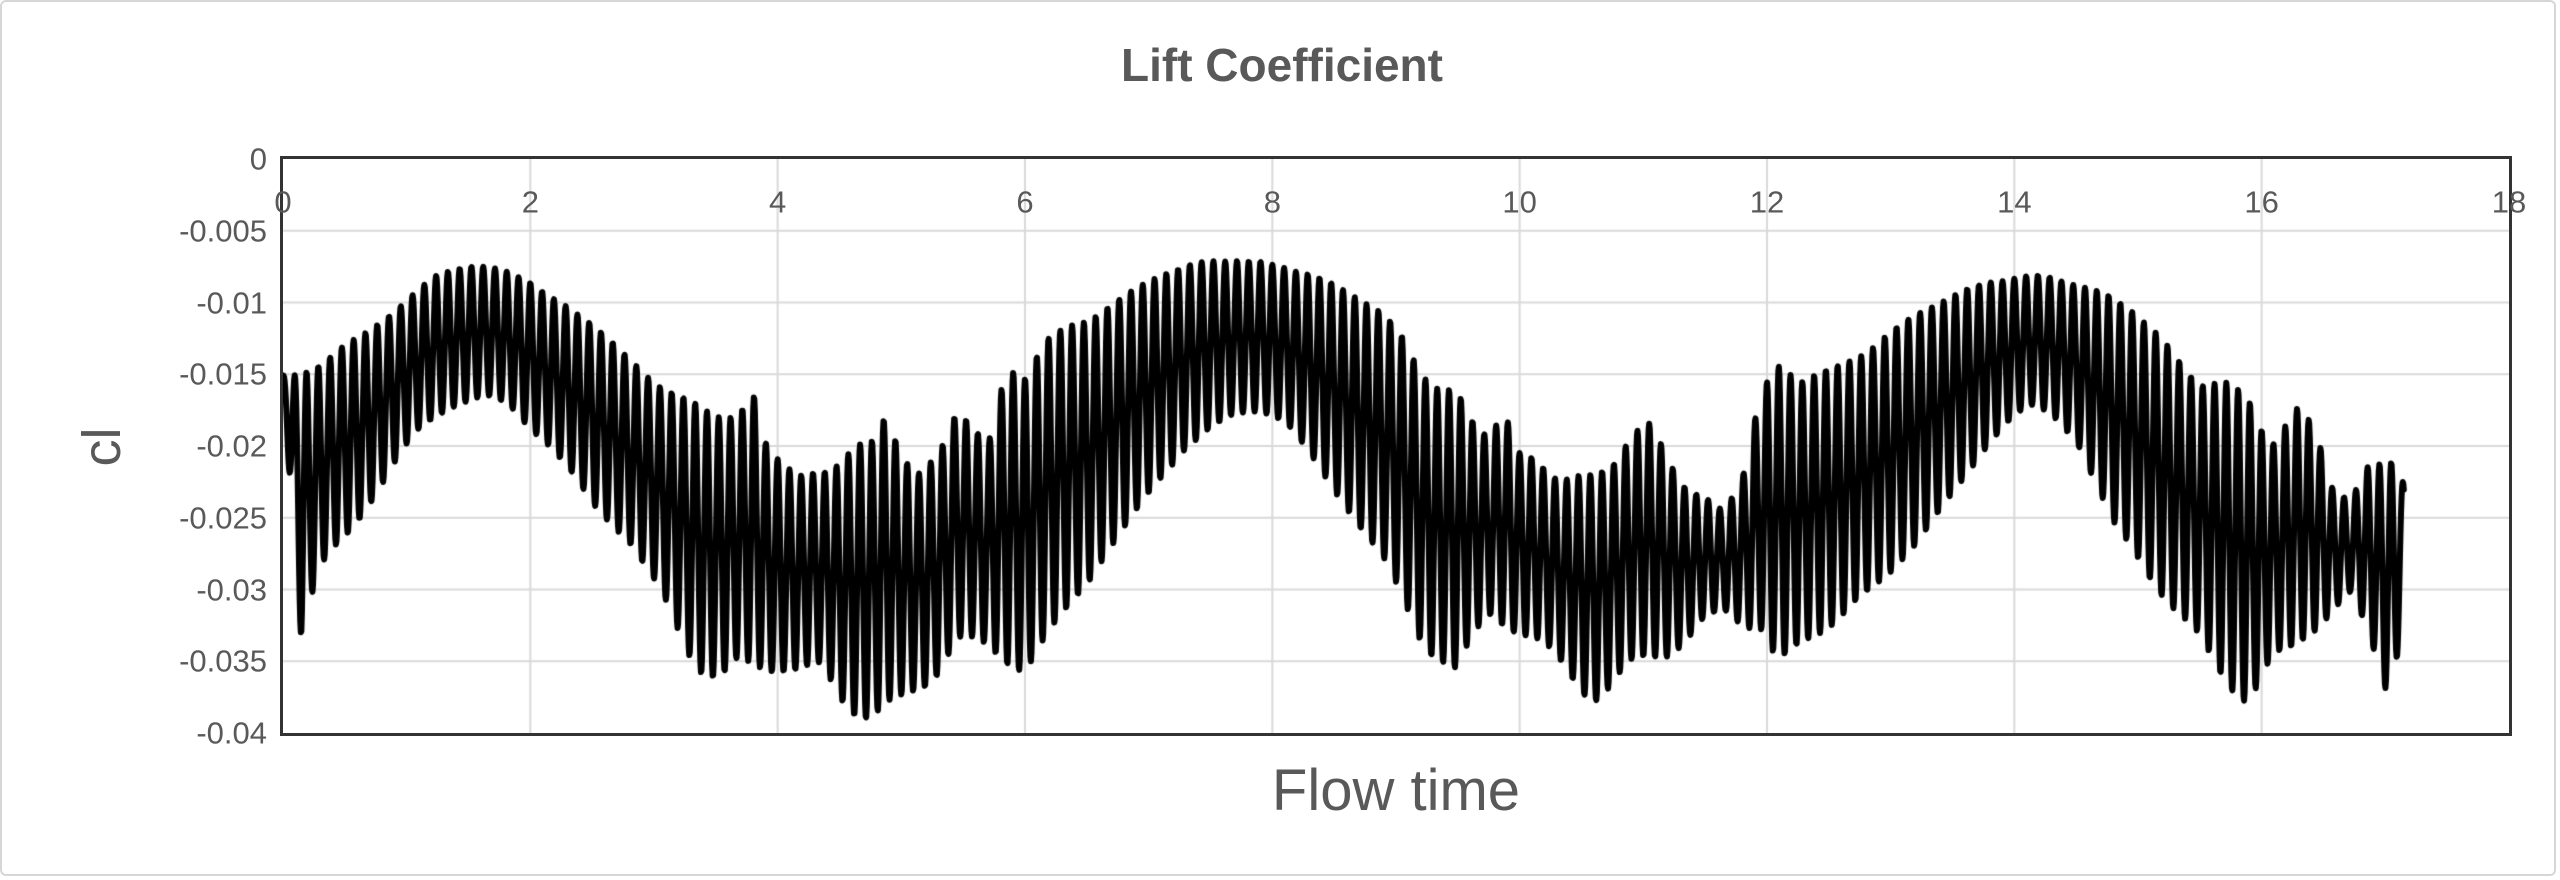 The width and height of the screenshot is (2560, 880). What do you see at coordinates (223, 231) in the screenshot?
I see `y-tick-label: -0.005` at bounding box center [223, 231].